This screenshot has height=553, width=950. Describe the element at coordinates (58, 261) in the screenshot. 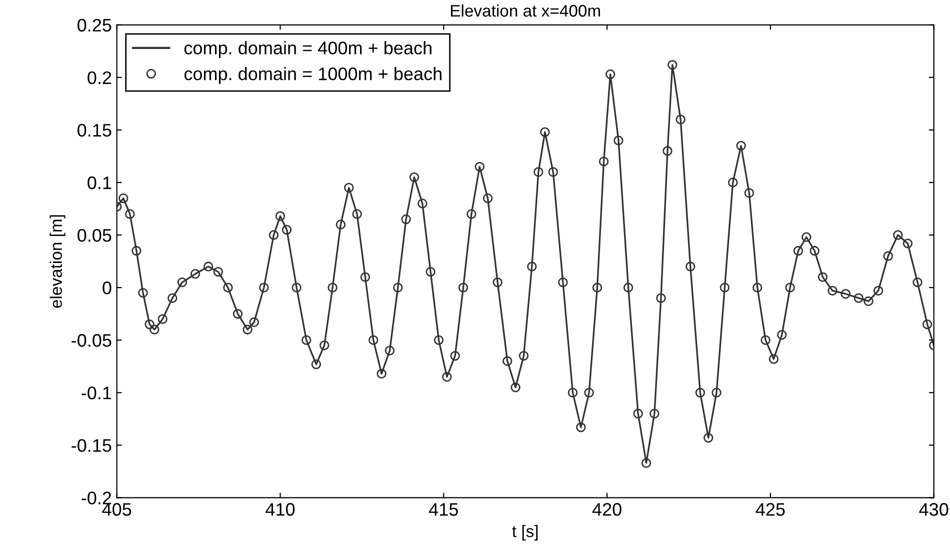

I see `y-axis-title: elevation [m]` at that location.